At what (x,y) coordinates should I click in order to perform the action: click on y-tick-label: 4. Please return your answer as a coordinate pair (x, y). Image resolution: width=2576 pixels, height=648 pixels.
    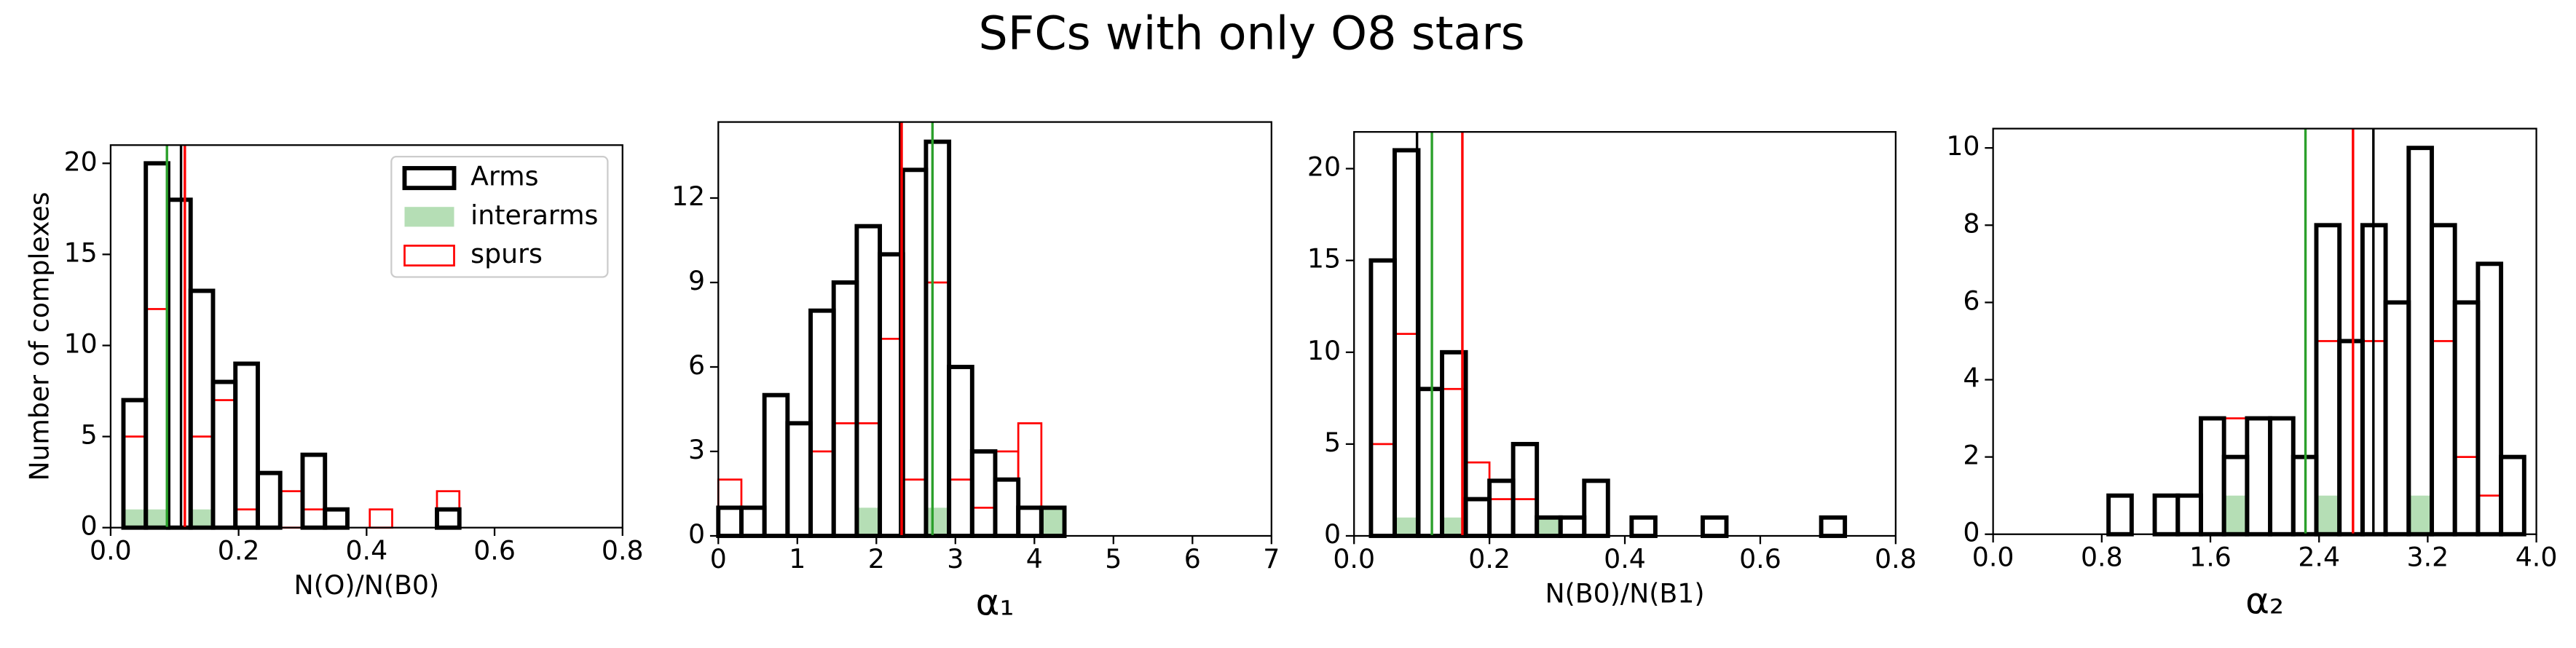
    Looking at the image, I should click on (1971, 378).